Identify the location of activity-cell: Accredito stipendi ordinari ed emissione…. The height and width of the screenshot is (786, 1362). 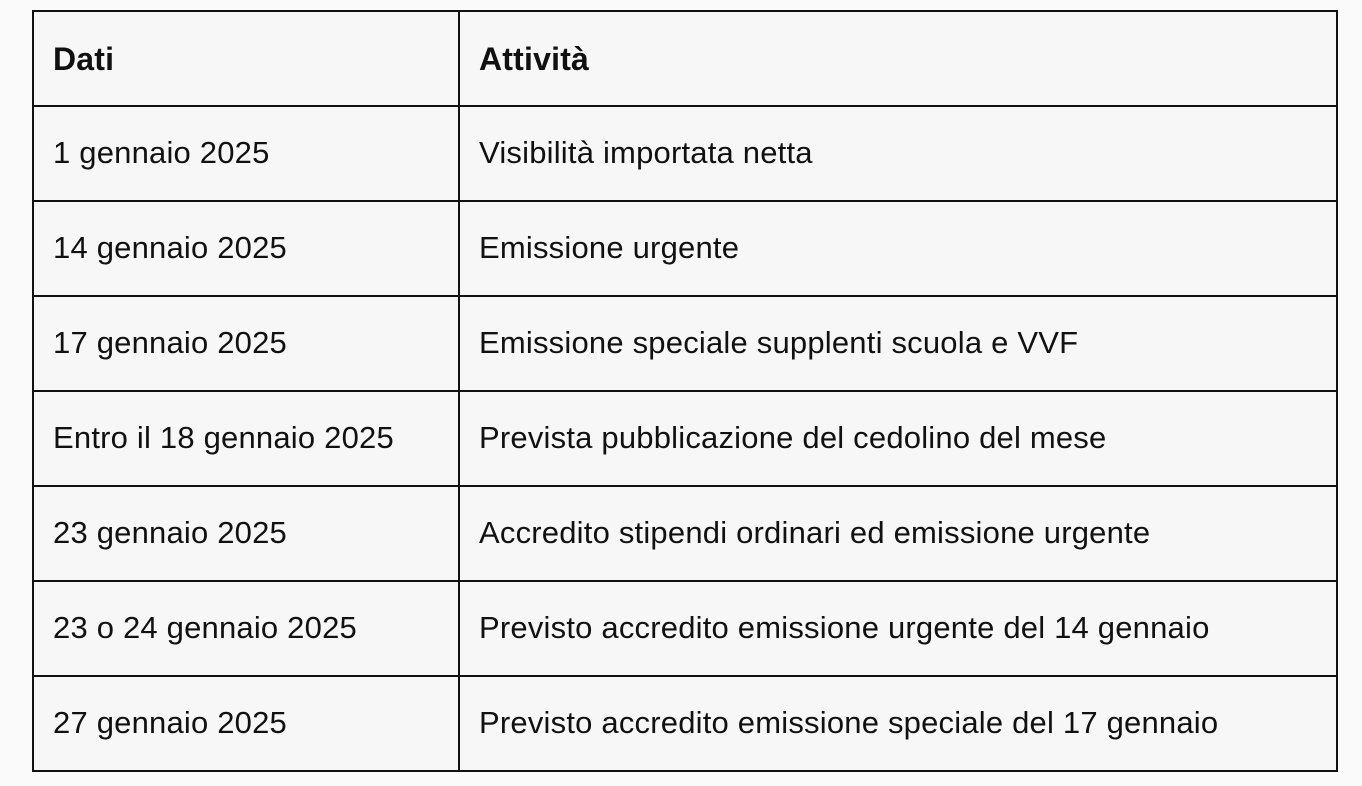
(898, 533).